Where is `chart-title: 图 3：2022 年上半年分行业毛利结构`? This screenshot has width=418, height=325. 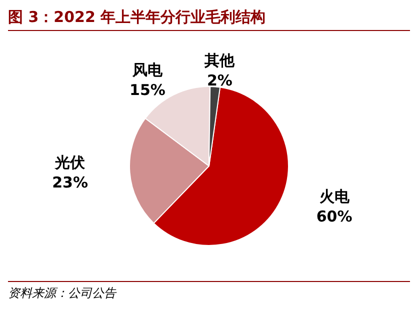 chart-title: 图 3：2022 年上半年分行业毛利结构 is located at coordinates (209, 19).